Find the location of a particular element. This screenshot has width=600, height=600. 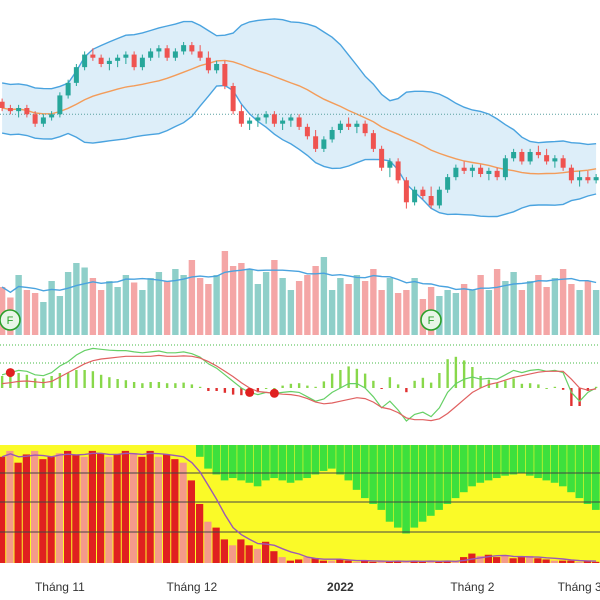

x-tick-label-3: Tháng 2 is located at coordinates (472, 587).